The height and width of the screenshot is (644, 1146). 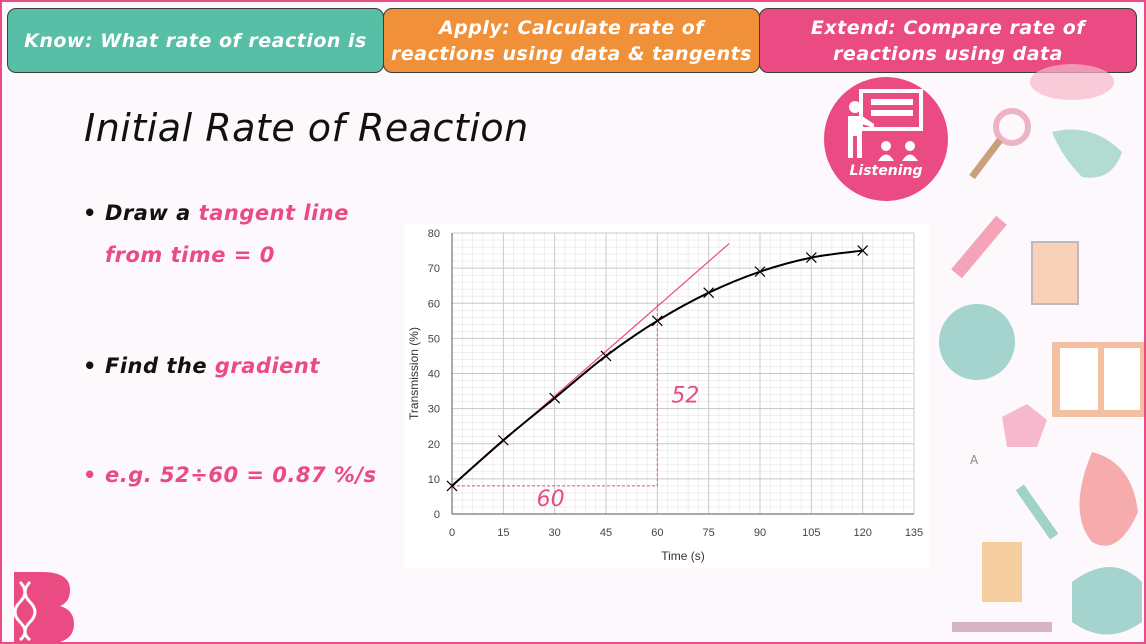 What do you see at coordinates (657, 533) in the screenshot?
I see `x-tick-label: 60` at bounding box center [657, 533].